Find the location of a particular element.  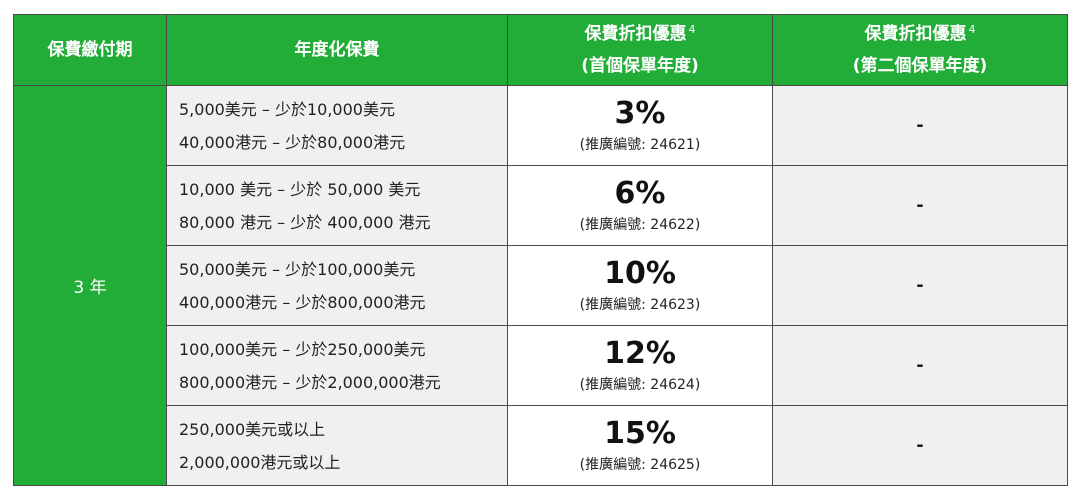

first-year-discount-cell: 3% (推廣編號: 24621) is located at coordinates (640, 125).